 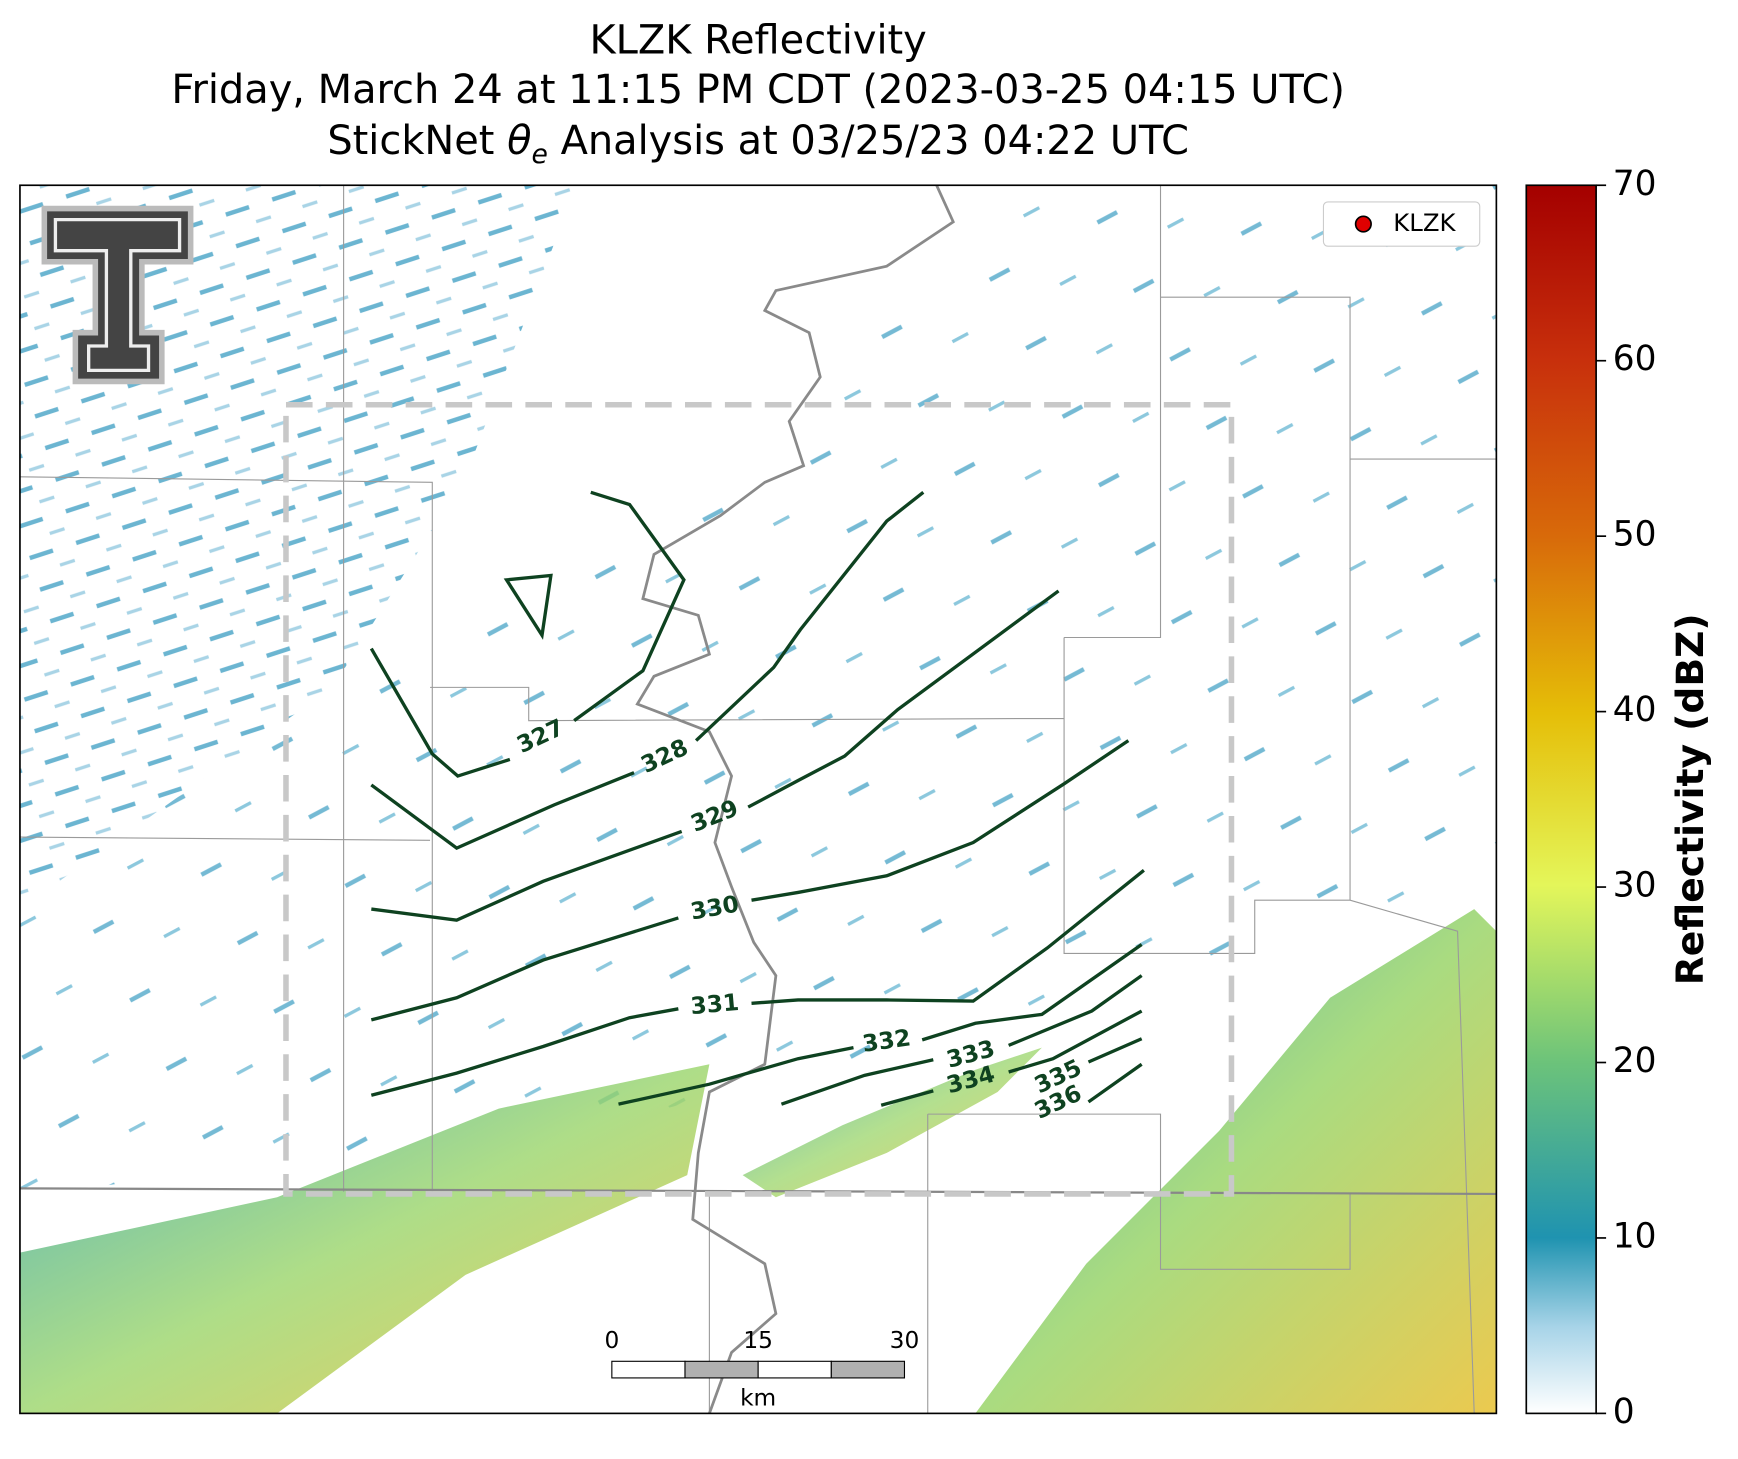 I want to click on logo, so click(x=117, y=295).